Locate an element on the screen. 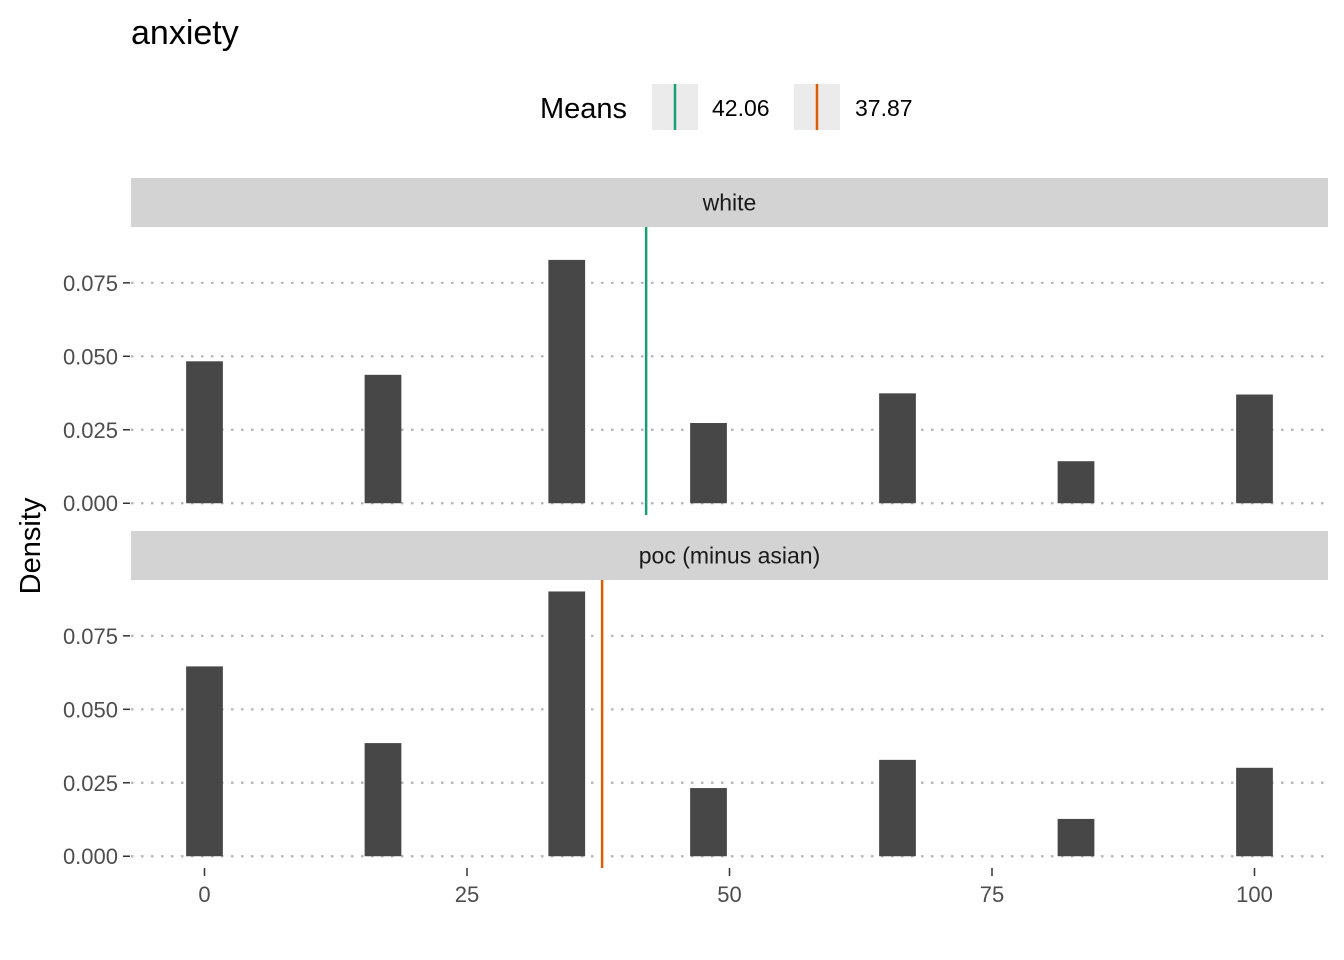 This screenshot has height=960, width=1344. legend: Means 42.06 37.87 is located at coordinates (726, 107).